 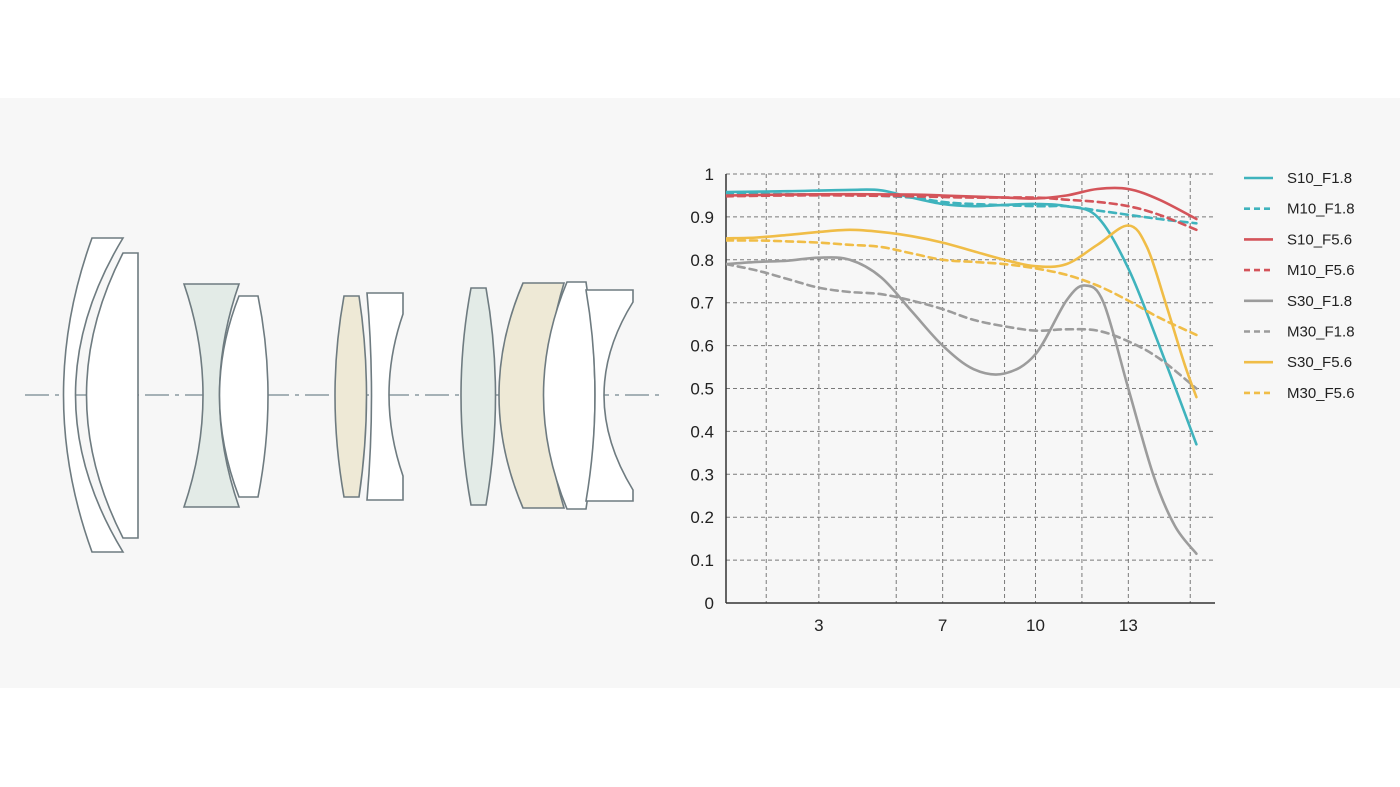 What do you see at coordinates (1035, 625) in the screenshot?
I see `x-tick-label: 10` at bounding box center [1035, 625].